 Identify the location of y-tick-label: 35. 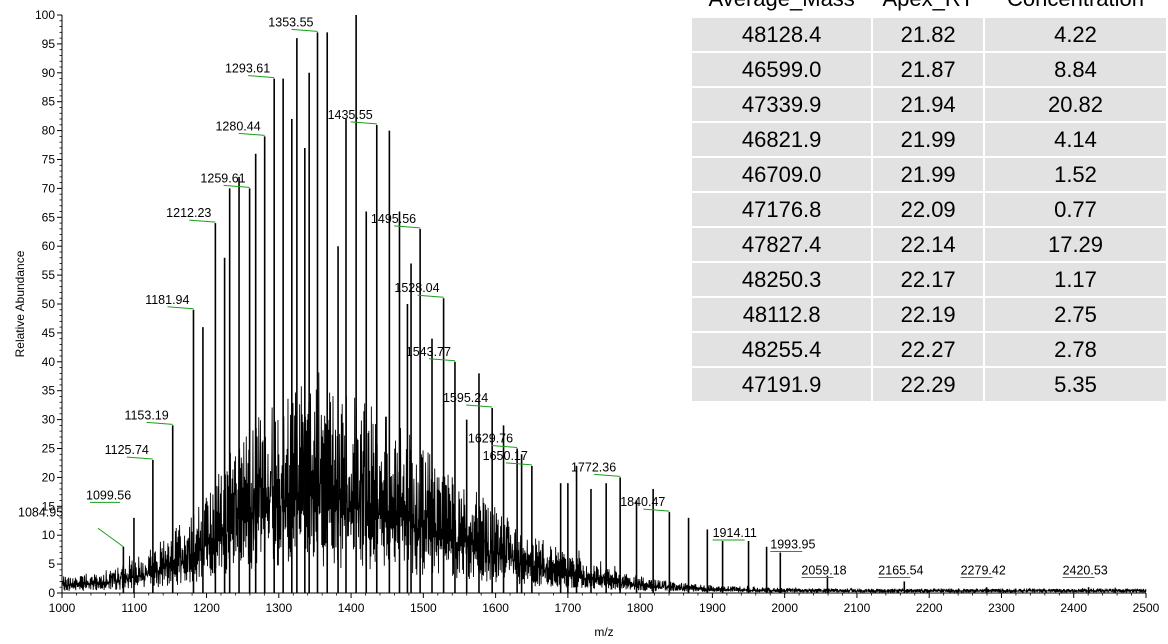
(49, 391).